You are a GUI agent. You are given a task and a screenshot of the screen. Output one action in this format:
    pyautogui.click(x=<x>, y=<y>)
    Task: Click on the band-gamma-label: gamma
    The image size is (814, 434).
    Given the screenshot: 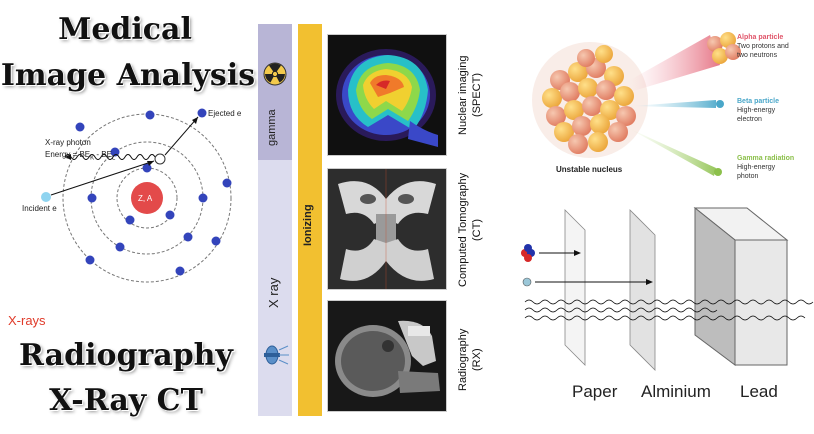 What is the action you would take?
    pyautogui.click(x=272, y=127)
    